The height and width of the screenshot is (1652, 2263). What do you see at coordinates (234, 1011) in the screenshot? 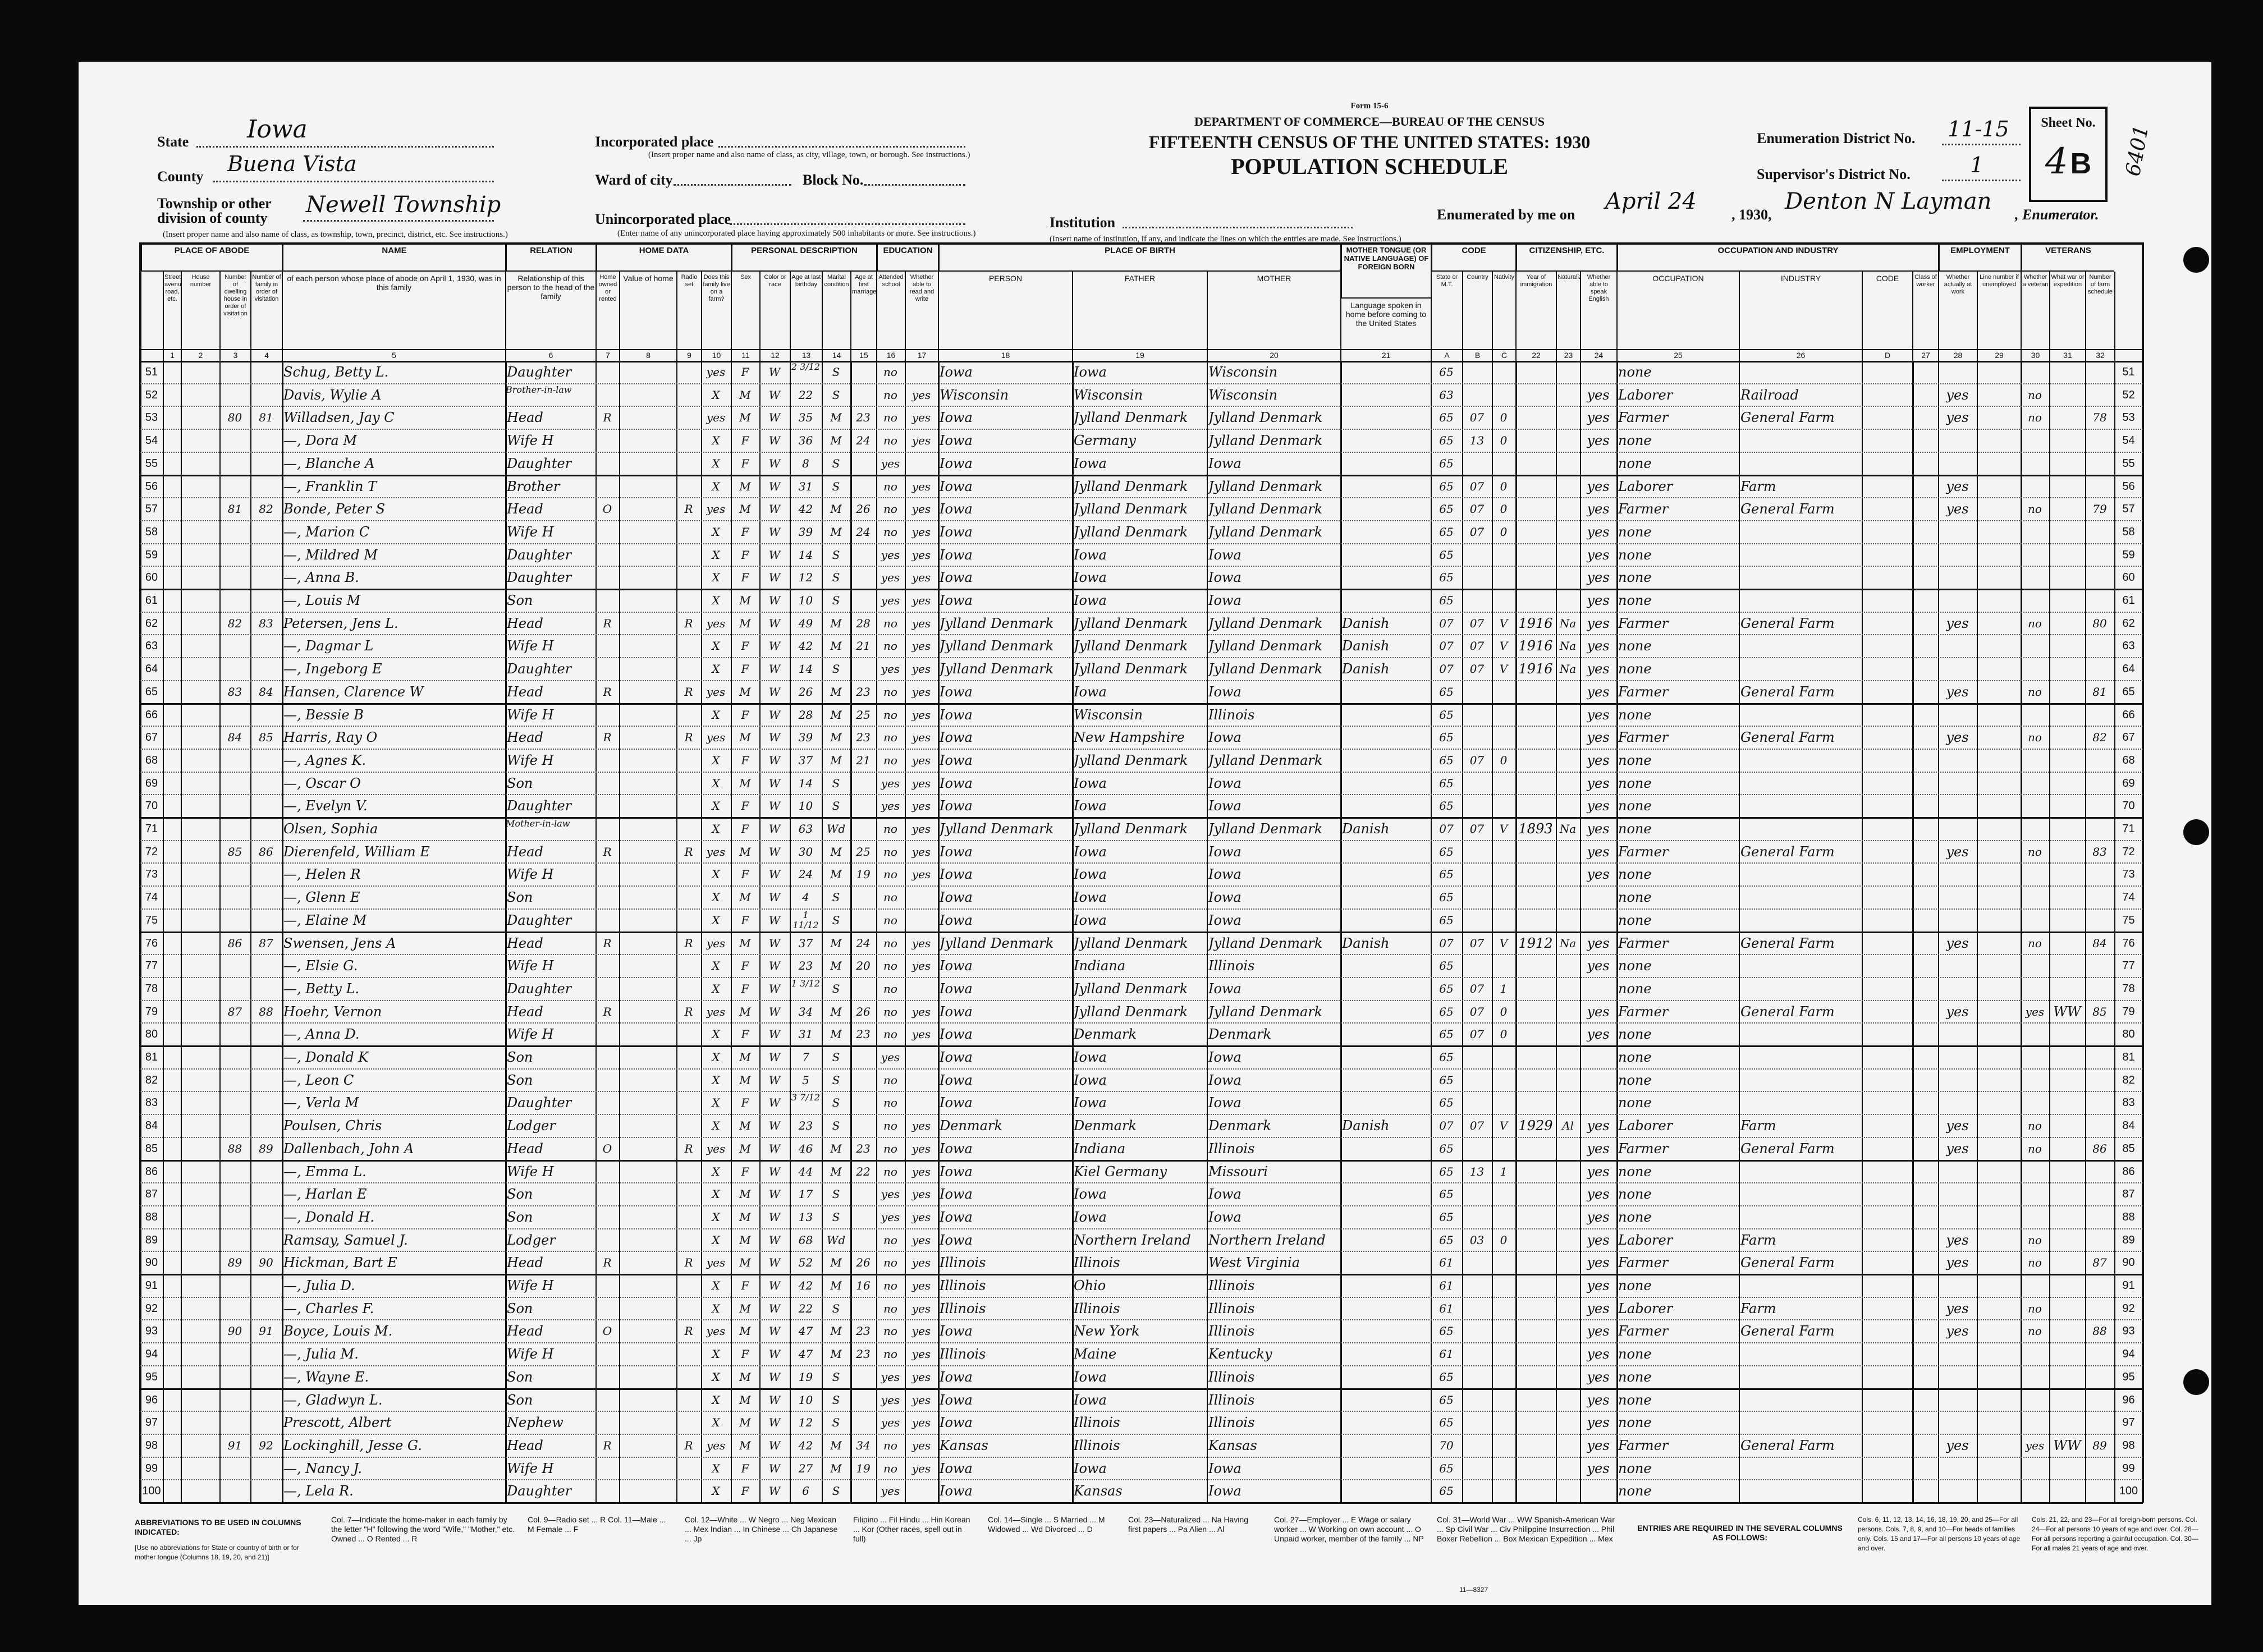
I see `cell-dwelling-number: 87` at bounding box center [234, 1011].